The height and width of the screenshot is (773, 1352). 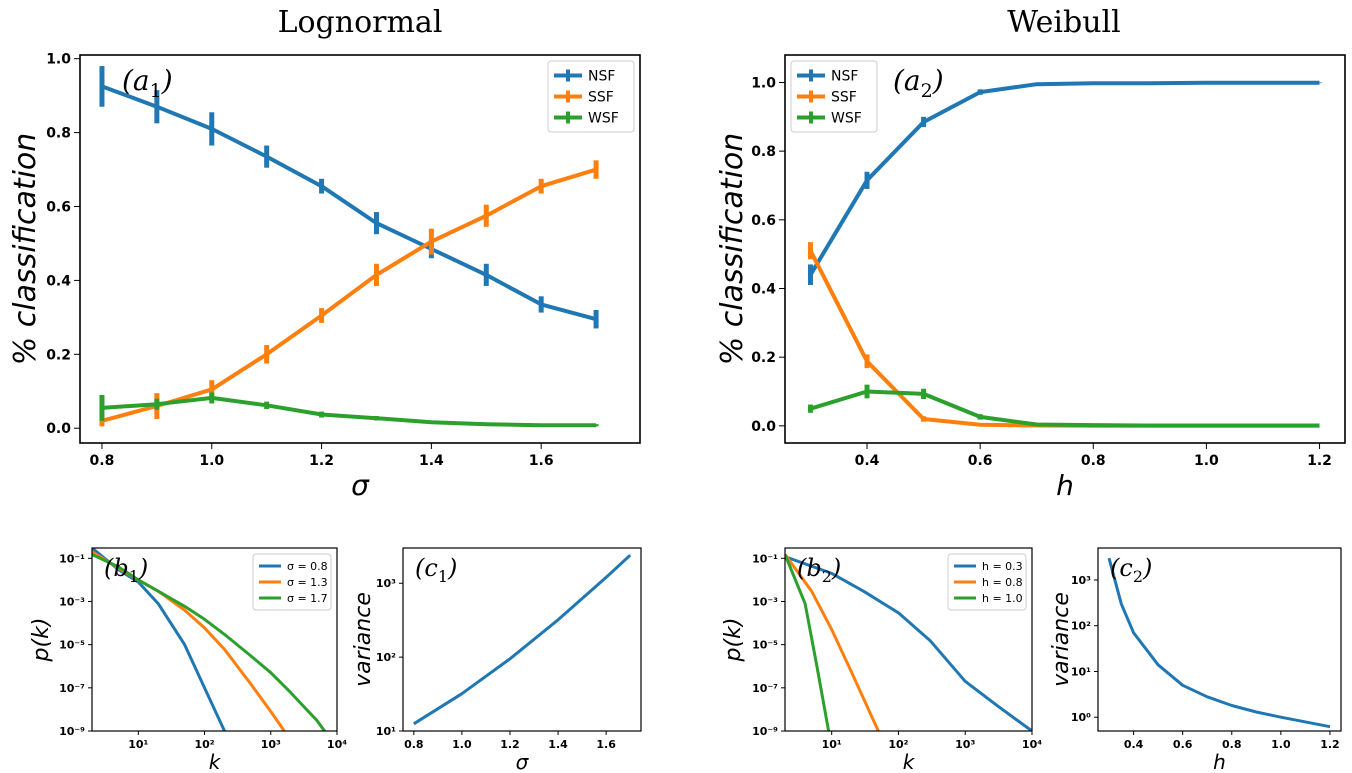 What do you see at coordinates (138, 744) in the screenshot?
I see `x-tick-label: 10¹` at bounding box center [138, 744].